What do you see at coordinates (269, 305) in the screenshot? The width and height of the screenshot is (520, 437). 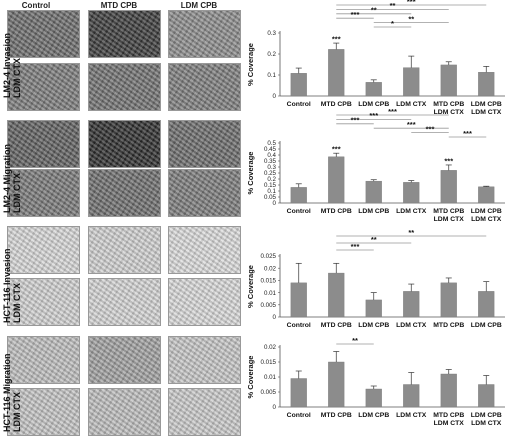 I see `y-tick-label: 0.005` at bounding box center [269, 305].